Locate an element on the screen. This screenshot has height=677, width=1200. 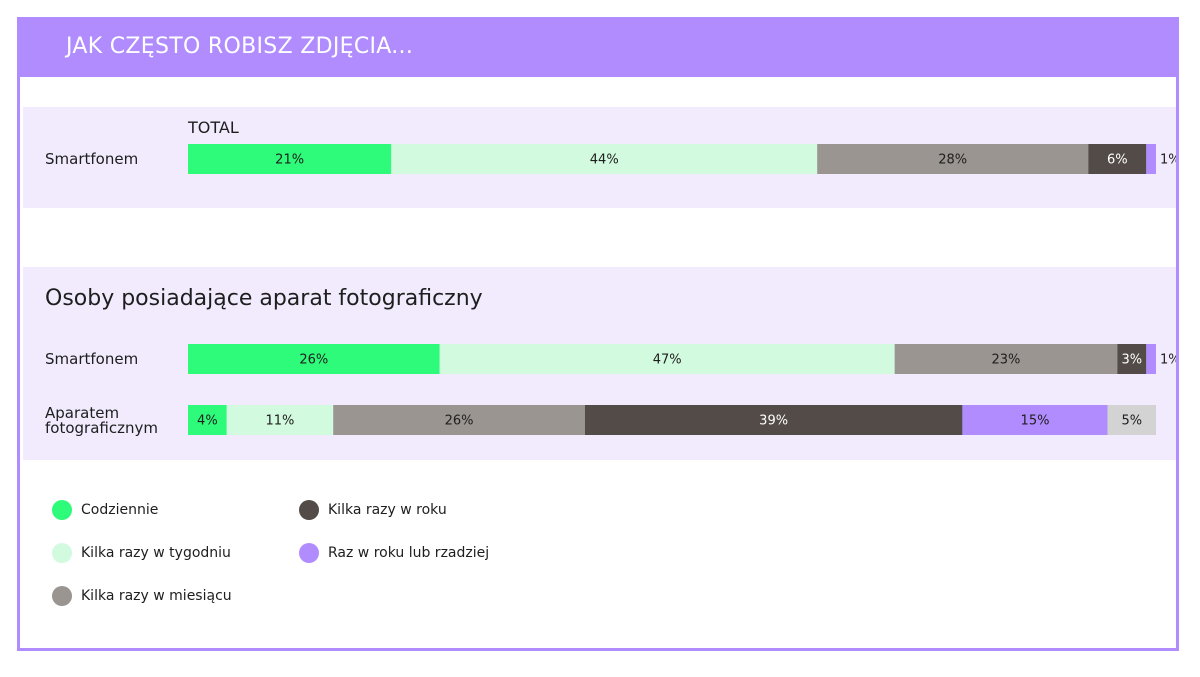
stacked-bar-owners-aparatem: 4% 11% 26% 39% 15% 5% is located at coordinates (672, 420).